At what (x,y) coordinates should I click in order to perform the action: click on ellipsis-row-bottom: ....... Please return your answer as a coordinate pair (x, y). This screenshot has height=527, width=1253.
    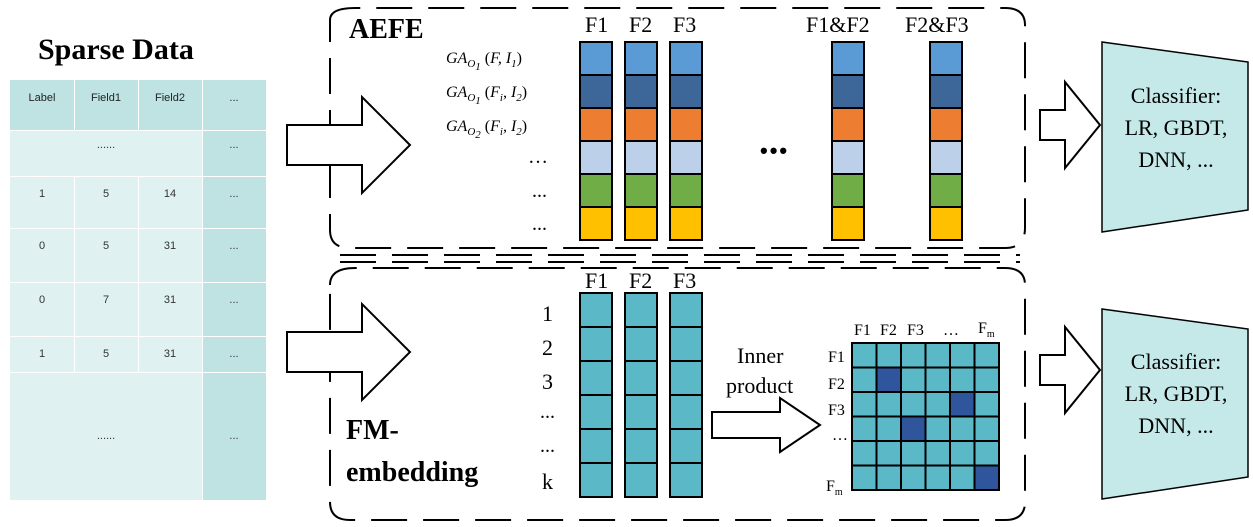
    Looking at the image, I should click on (106, 436).